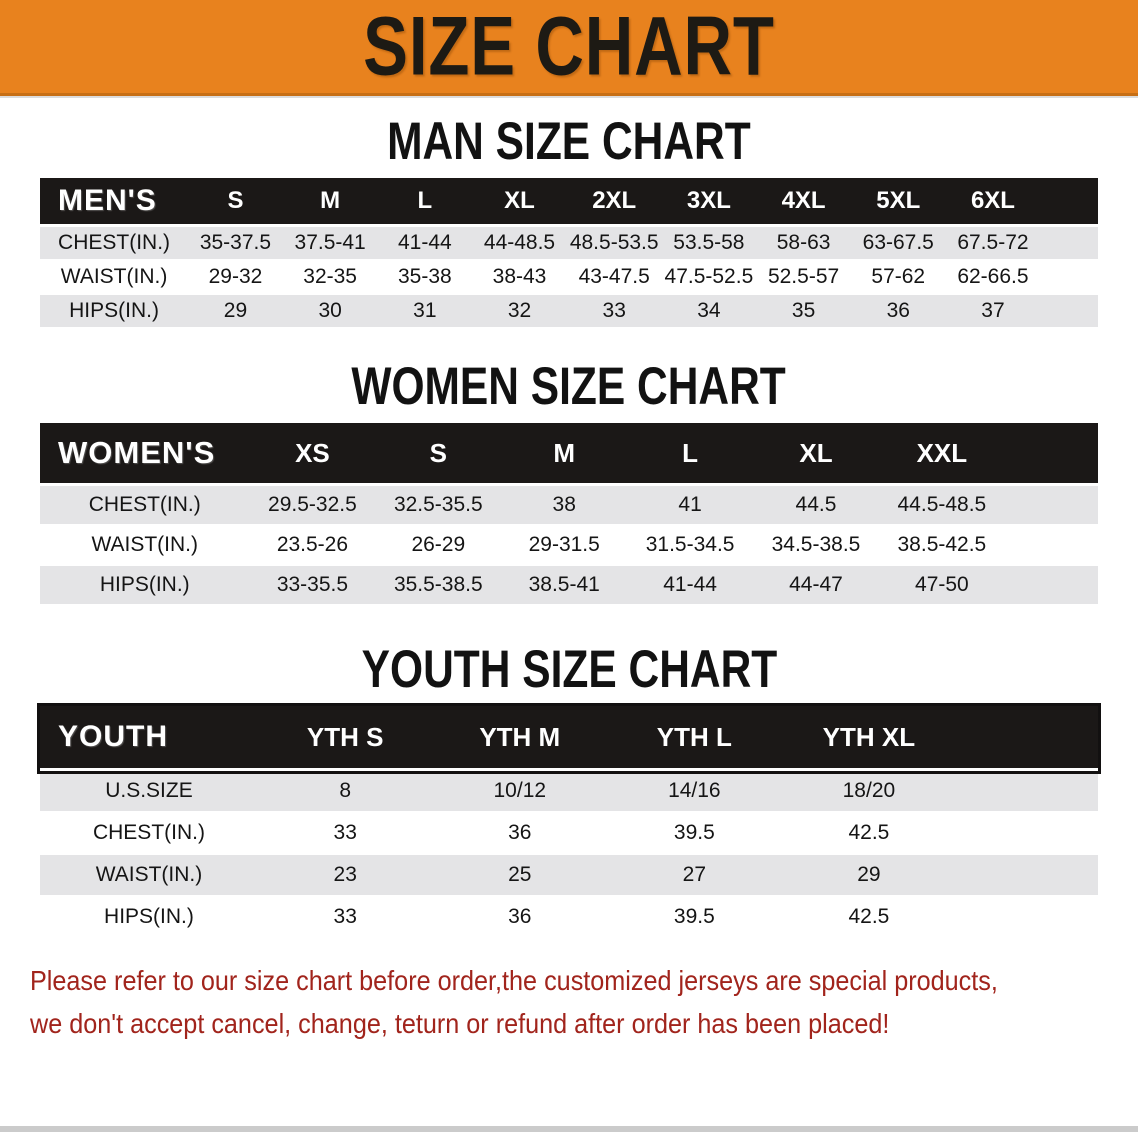 The height and width of the screenshot is (1132, 1138). What do you see at coordinates (993, 312) in the screenshot?
I see `value-cell: 37` at bounding box center [993, 312].